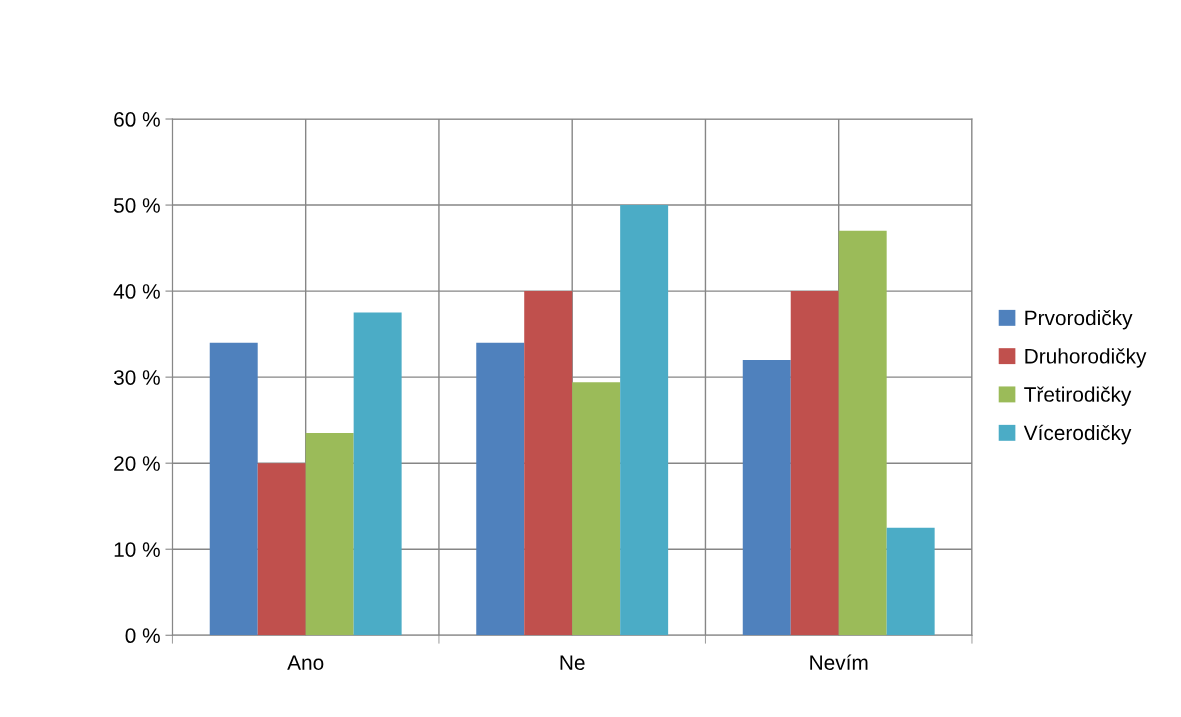  I want to click on y-tick-label: 10 %, so click(137, 549).